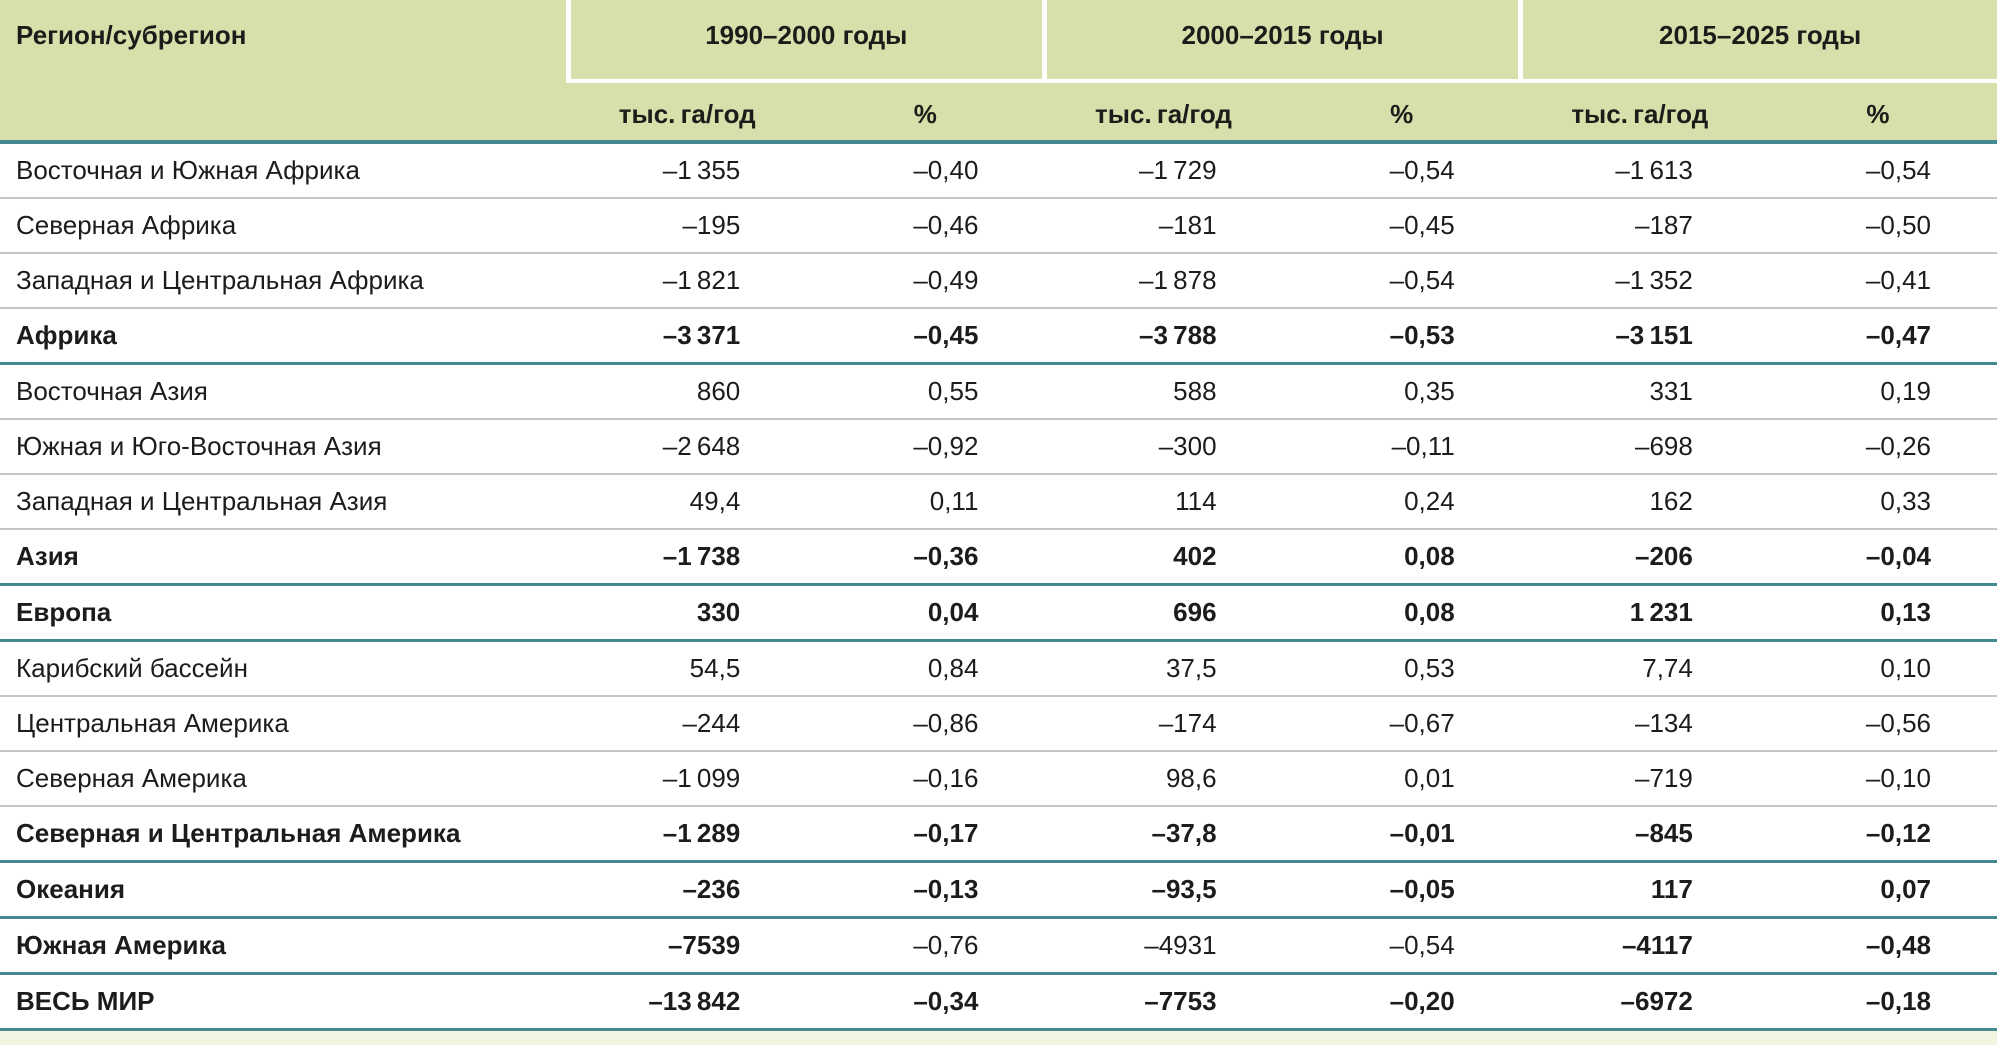 This screenshot has height=1045, width=1997. What do you see at coordinates (925, 613) in the screenshot?
I see `value-cell: 0,04` at bounding box center [925, 613].